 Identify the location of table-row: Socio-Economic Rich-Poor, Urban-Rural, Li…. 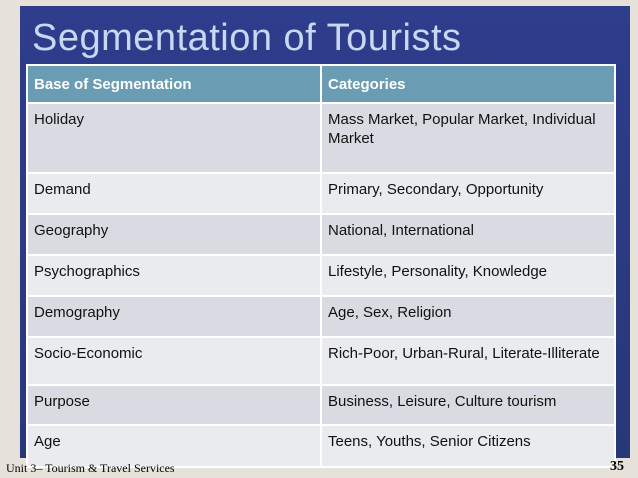
(321, 361).